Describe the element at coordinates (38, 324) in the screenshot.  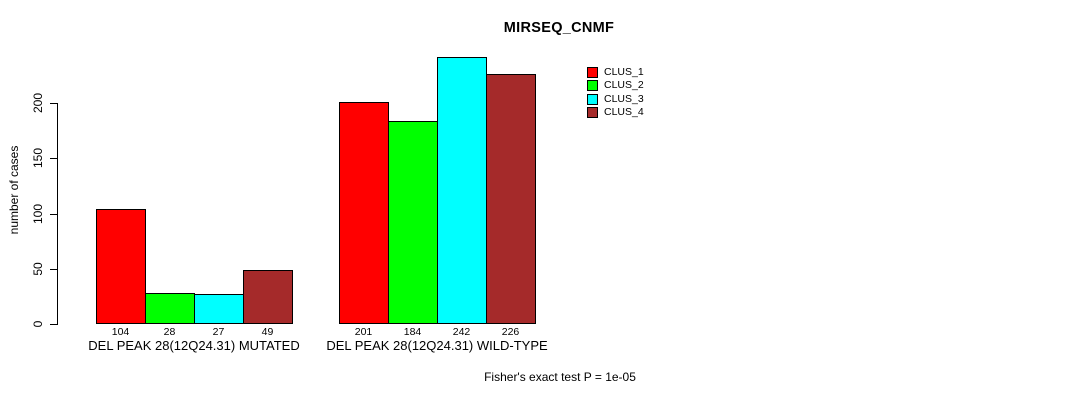
I see `y-tick-label: 0` at that location.